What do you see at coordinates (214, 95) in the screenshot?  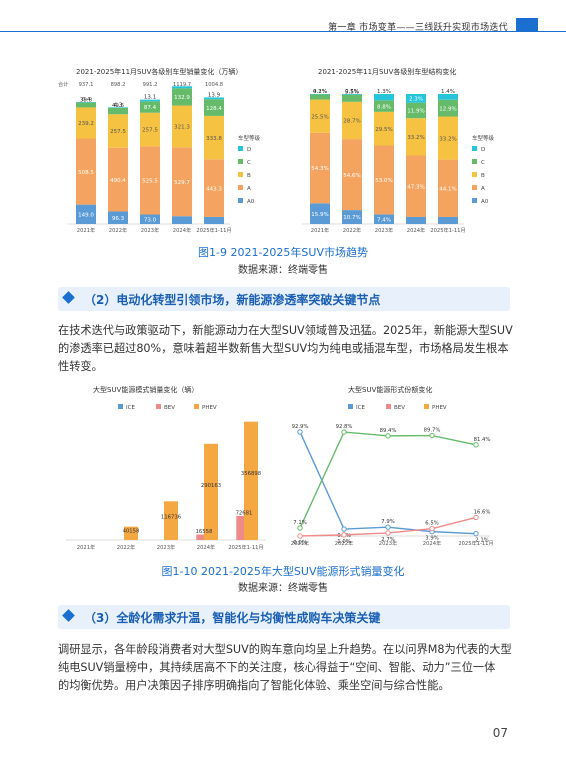 I see `data-label: 13.9` at bounding box center [214, 95].